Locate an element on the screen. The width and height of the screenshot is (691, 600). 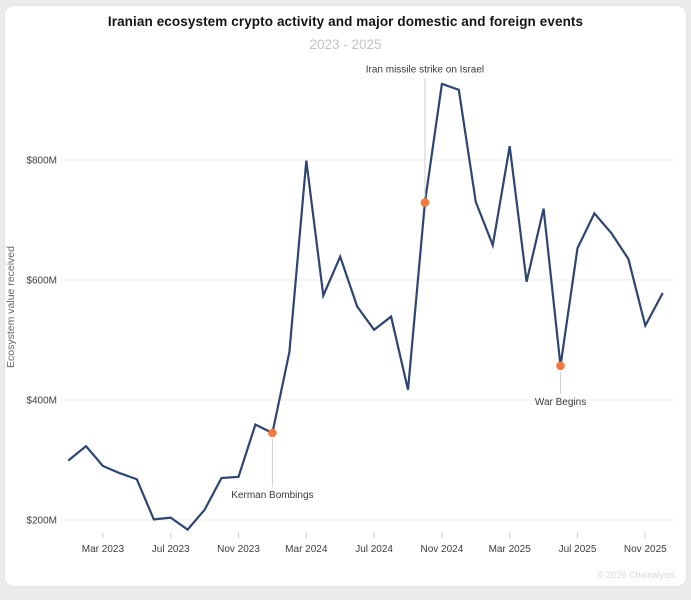
x-tick-label: Nov 2023 is located at coordinates (238, 549).